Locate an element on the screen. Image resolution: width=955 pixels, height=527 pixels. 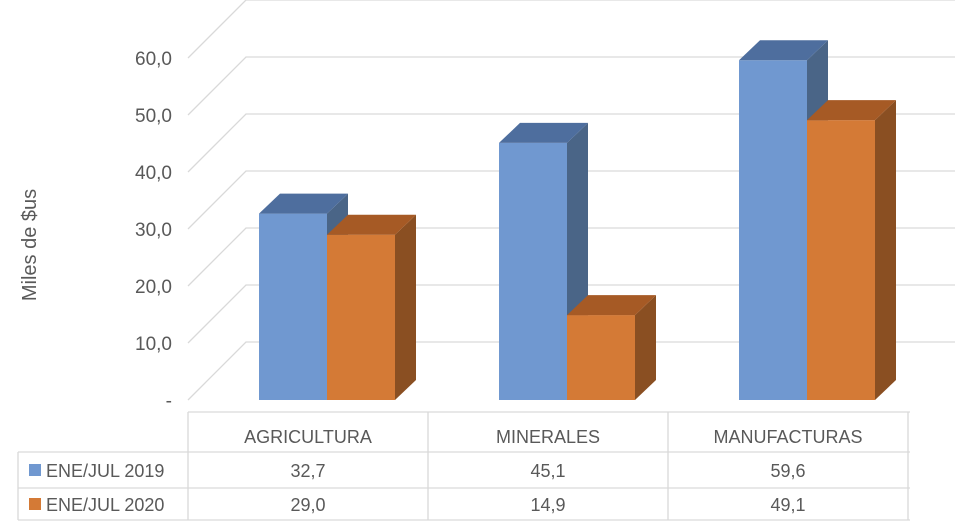
y-tick-label: 20,0 is located at coordinates (153, 287).